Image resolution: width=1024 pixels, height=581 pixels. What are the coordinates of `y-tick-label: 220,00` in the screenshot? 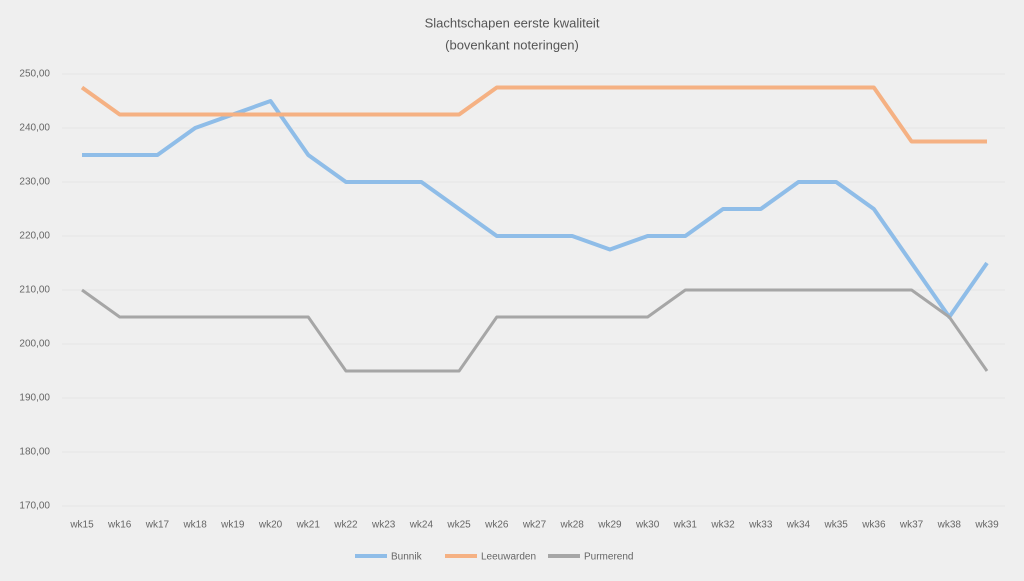 It's located at (34, 236).